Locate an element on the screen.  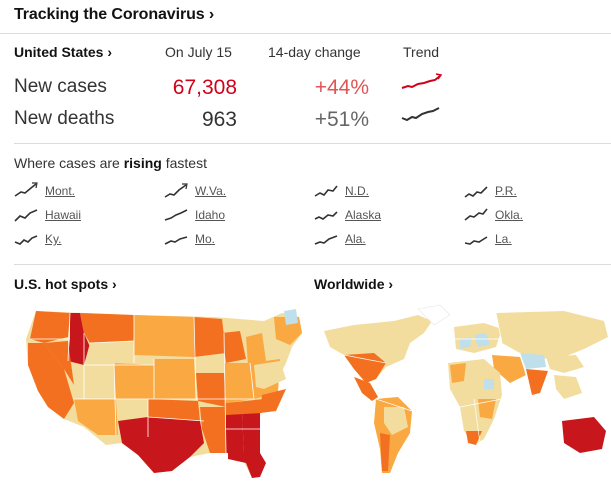
state-item: P.R. is located at coordinates (534, 191).